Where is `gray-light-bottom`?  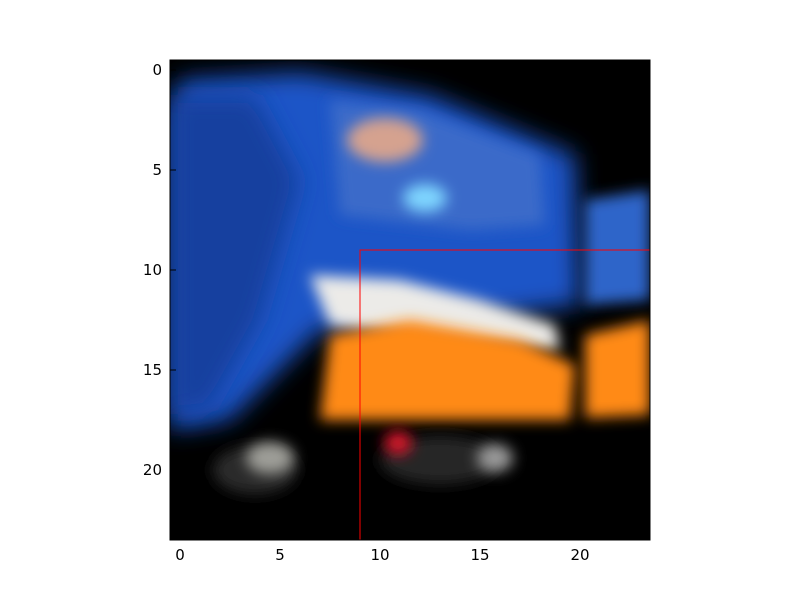 gray-light-bottom is located at coordinates (495, 458).